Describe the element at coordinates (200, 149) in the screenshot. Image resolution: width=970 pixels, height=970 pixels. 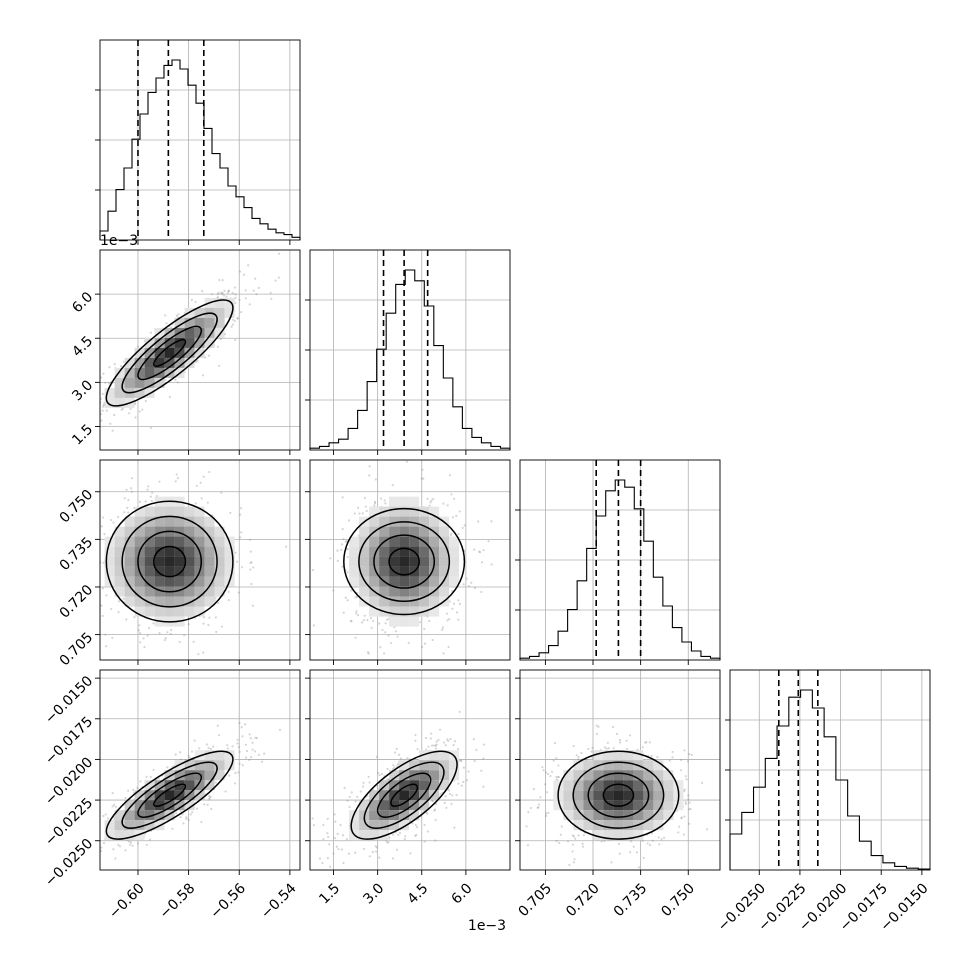
I see `histogram-bars` at that location.